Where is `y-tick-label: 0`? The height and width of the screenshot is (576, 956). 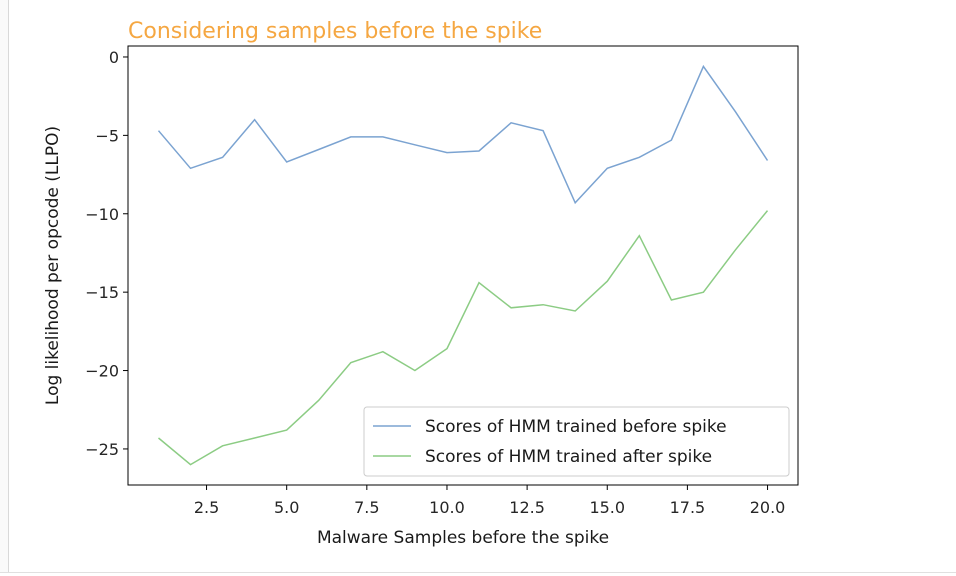
y-tick-label: 0 is located at coordinates (114, 57).